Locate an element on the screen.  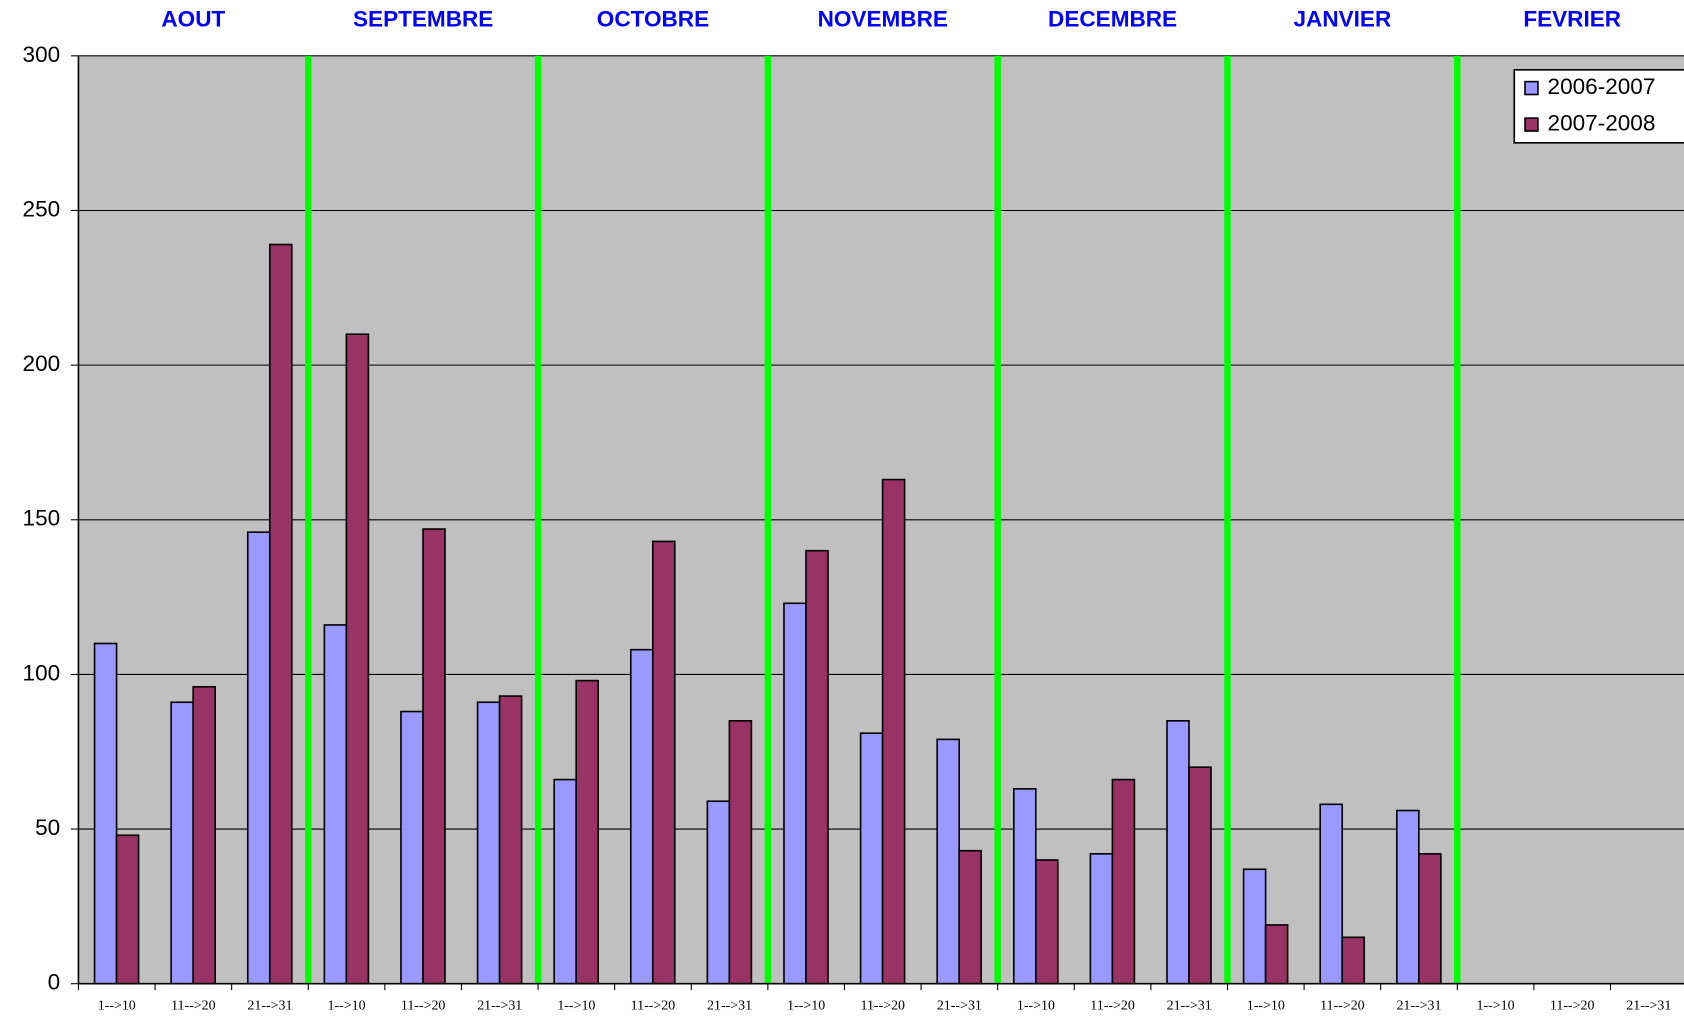
month-label: AOUT is located at coordinates (193, 18).